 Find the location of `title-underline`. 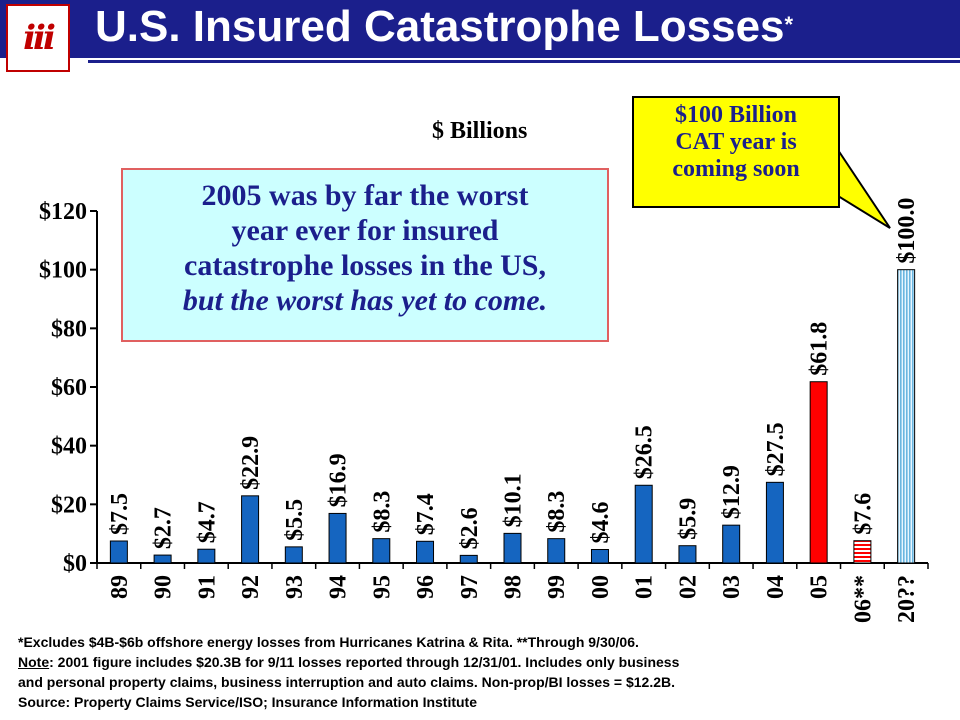

title-underline is located at coordinates (524, 61).